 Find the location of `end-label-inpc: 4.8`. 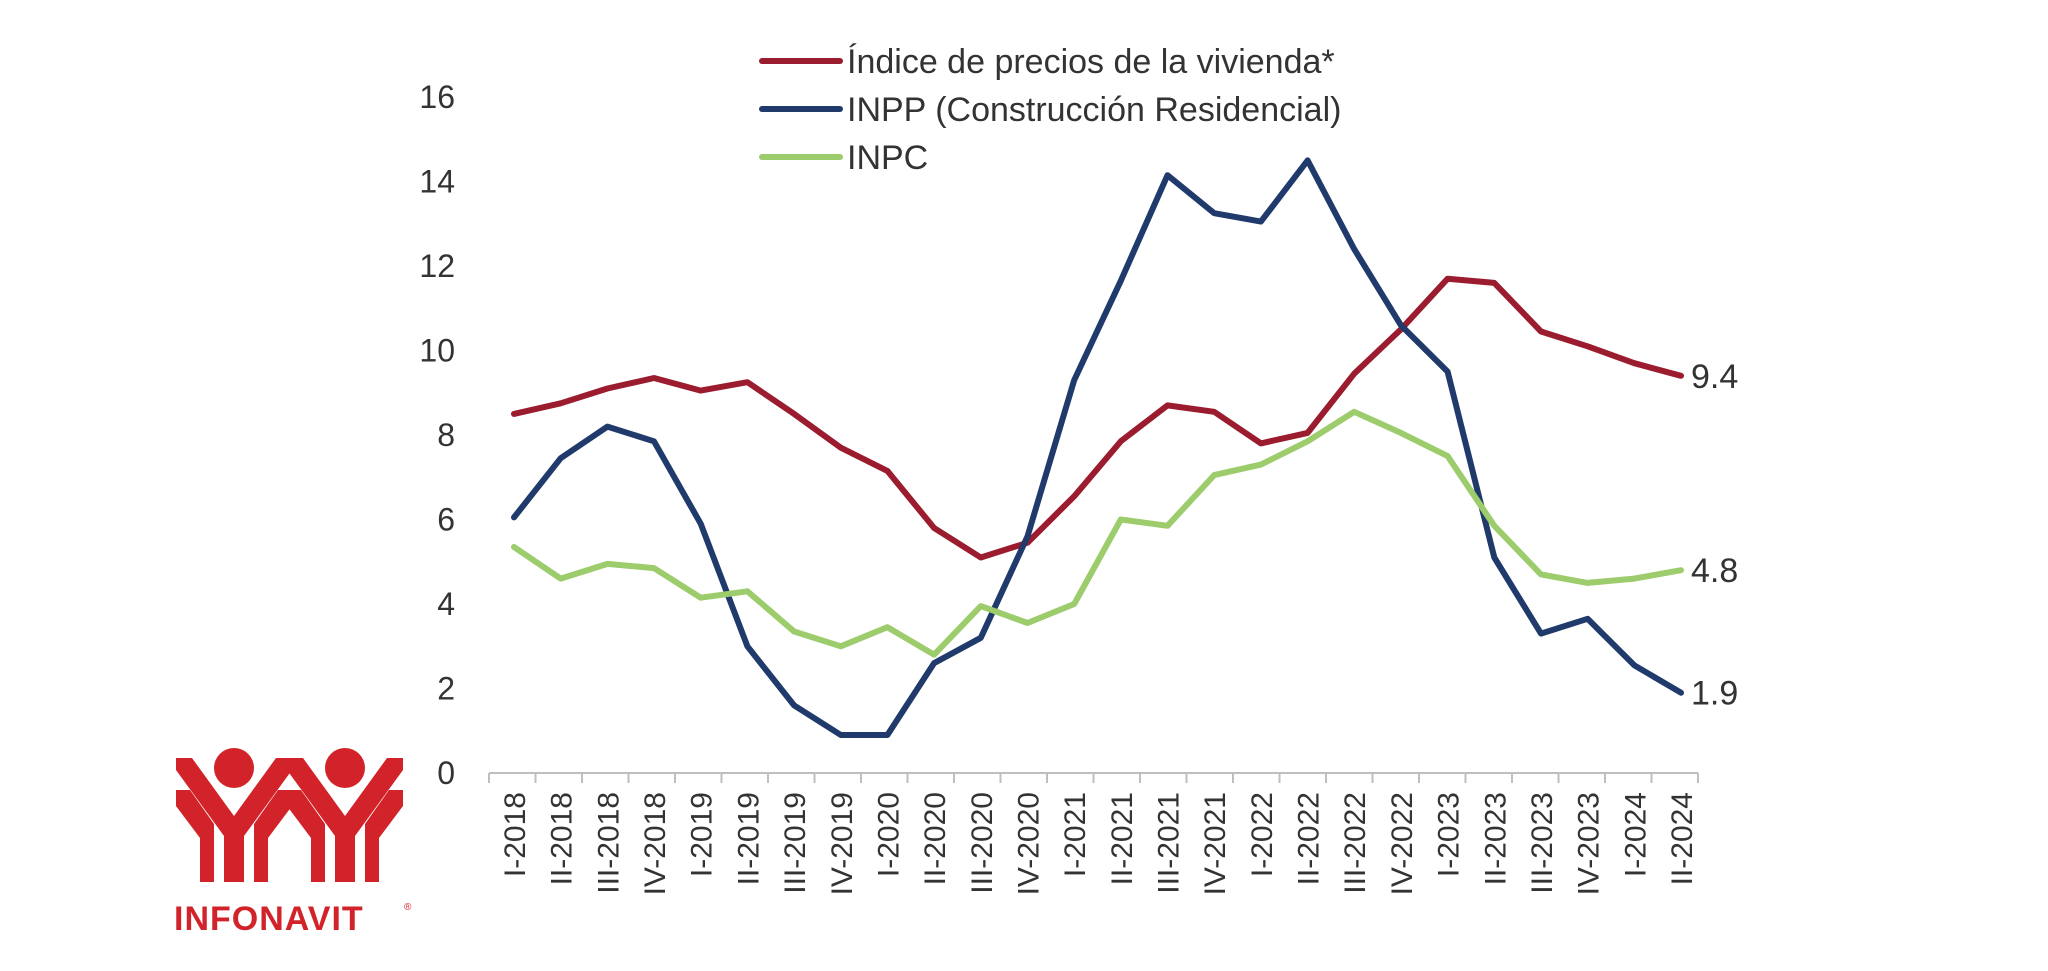

end-label-inpc: 4.8 is located at coordinates (1714, 571).